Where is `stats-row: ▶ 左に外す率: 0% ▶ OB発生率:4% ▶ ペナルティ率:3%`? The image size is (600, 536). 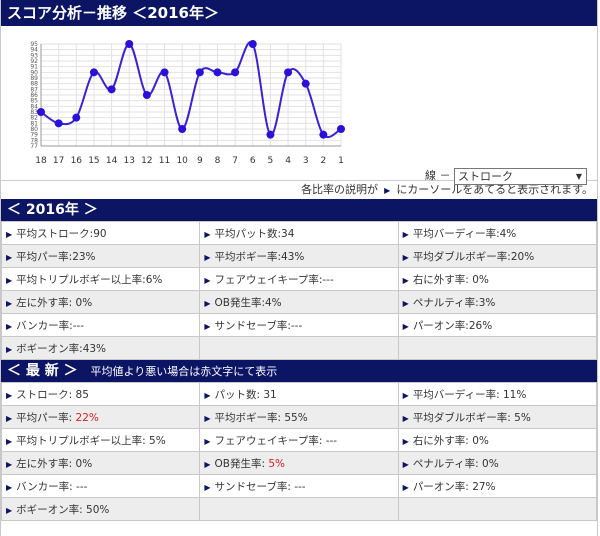
stats-row: ▶ 左に外す率: 0% ▶ OB発生率:4% ▶ ペナルティ率:3% is located at coordinates (299, 302).